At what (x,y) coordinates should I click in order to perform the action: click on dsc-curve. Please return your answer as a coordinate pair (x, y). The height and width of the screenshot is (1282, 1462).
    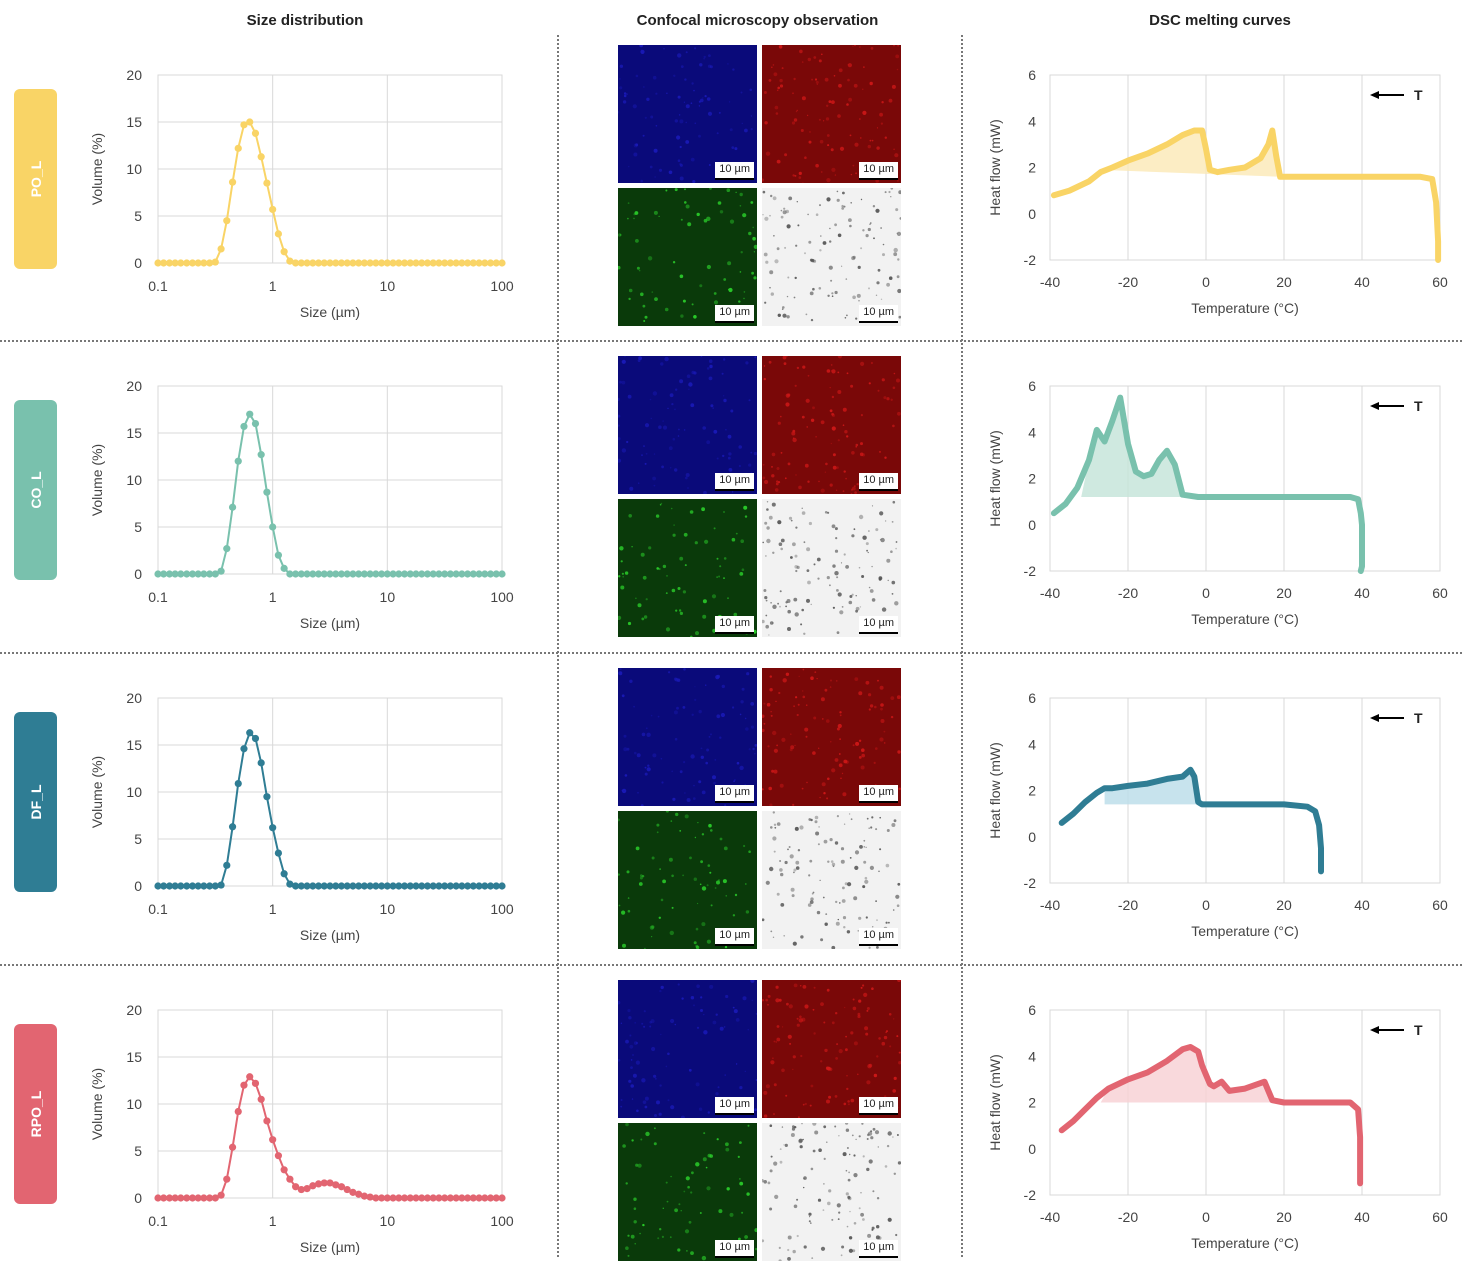
    Looking at the image, I should click on (1211, 1115).